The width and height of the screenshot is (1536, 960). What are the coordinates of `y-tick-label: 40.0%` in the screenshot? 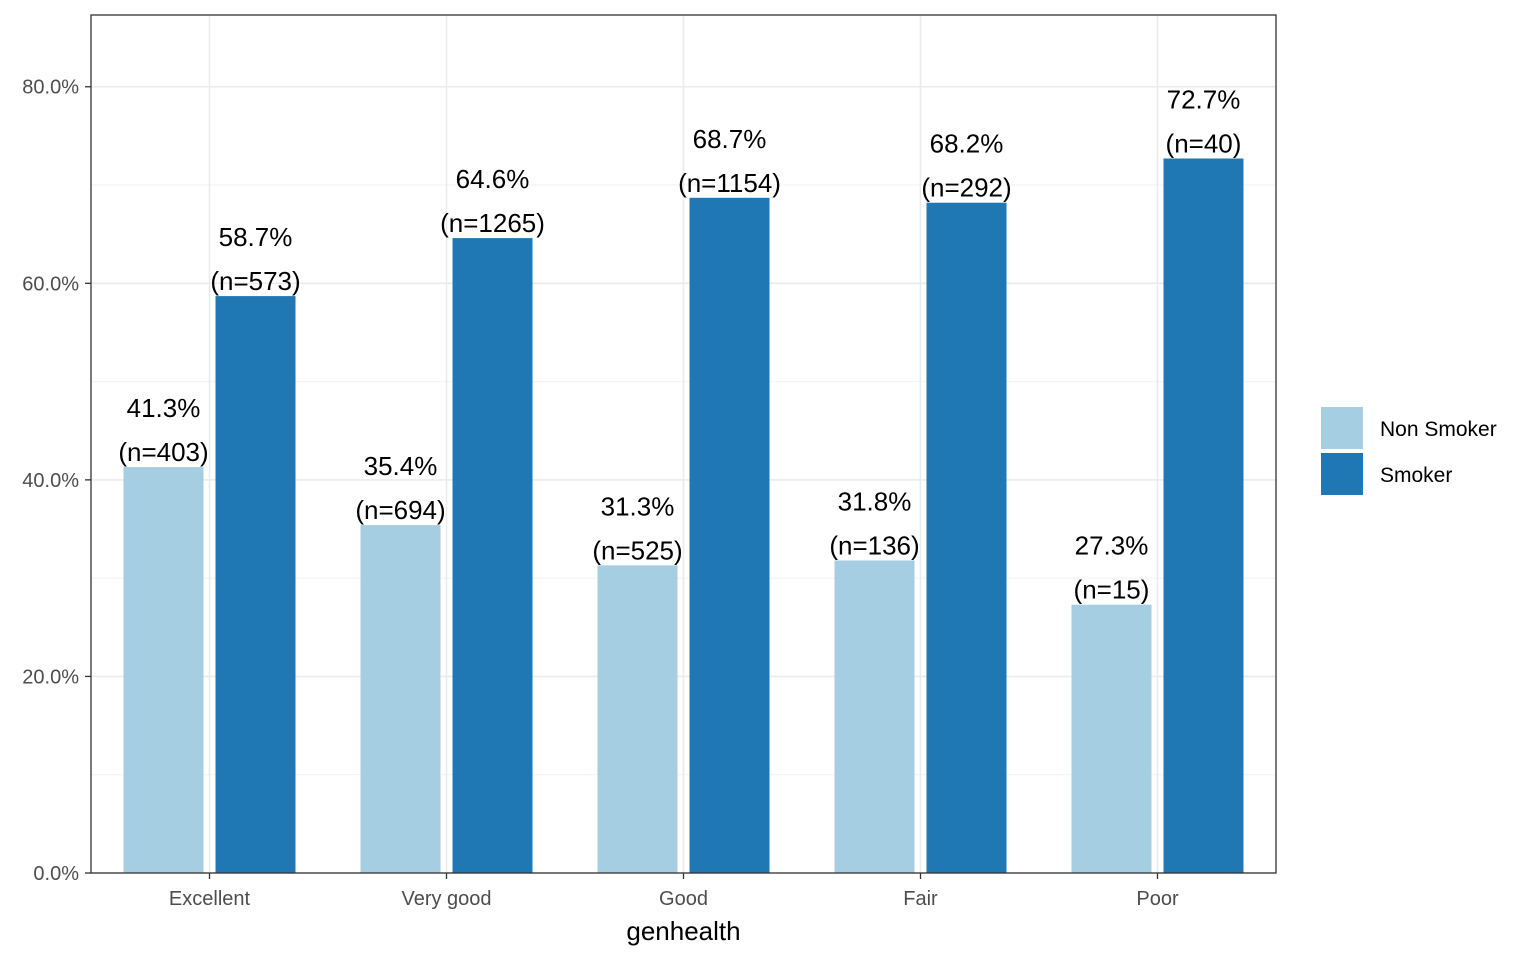 It's located at (50, 481).